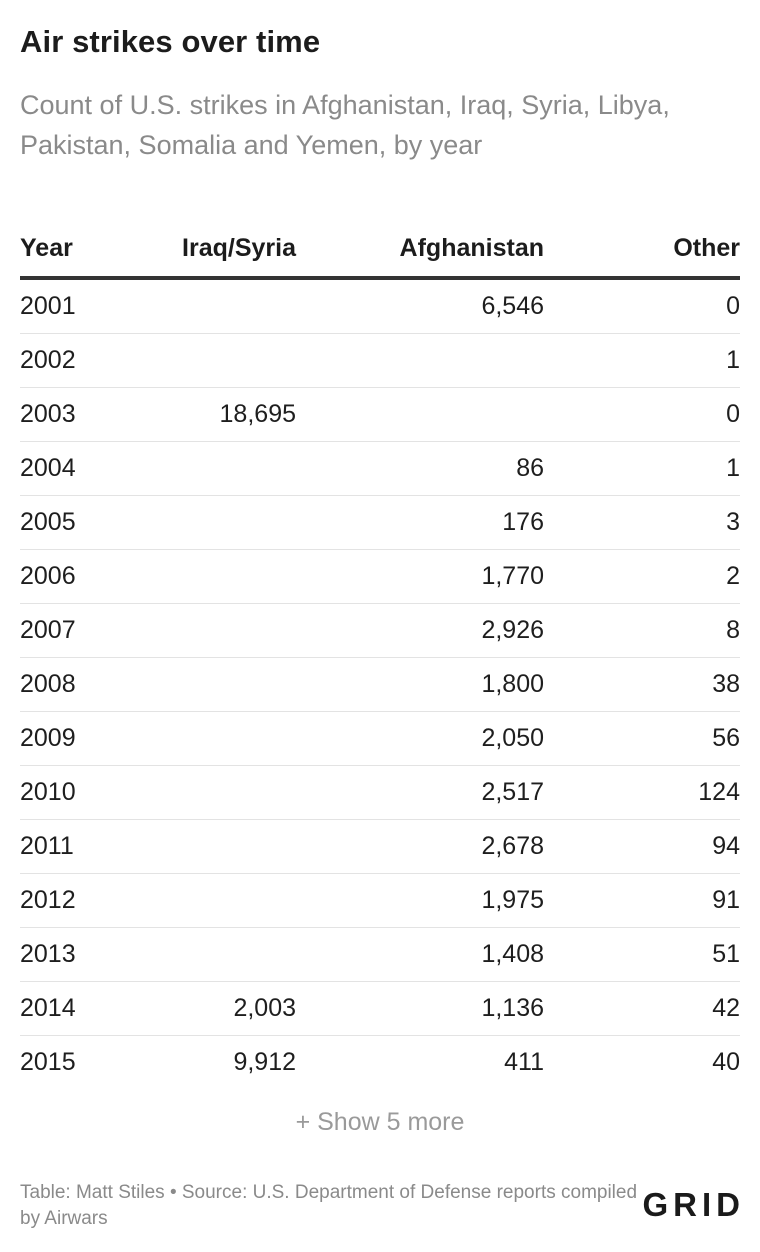 This screenshot has height=1252, width=760. Describe the element at coordinates (420, 684) in the screenshot. I see `cell-afghanistan: 1,800` at that location.